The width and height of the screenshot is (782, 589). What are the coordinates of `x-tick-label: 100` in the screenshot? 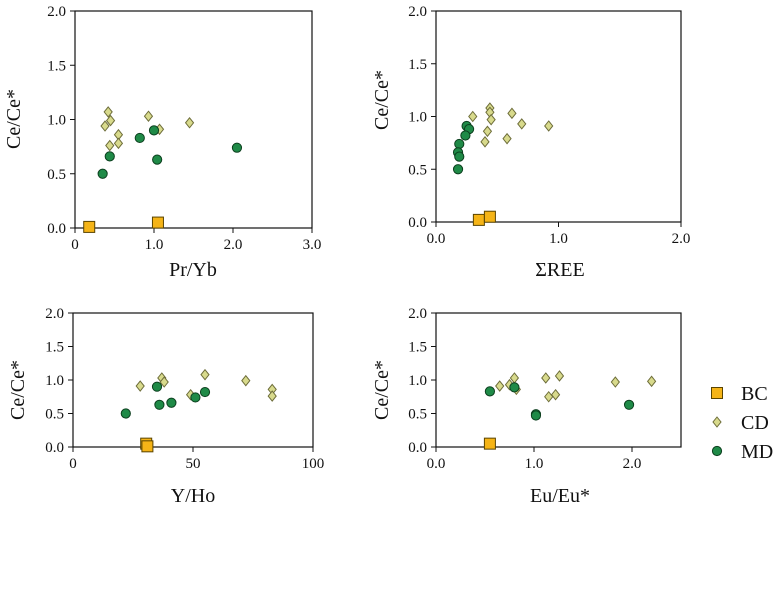 It's located at (313, 464).